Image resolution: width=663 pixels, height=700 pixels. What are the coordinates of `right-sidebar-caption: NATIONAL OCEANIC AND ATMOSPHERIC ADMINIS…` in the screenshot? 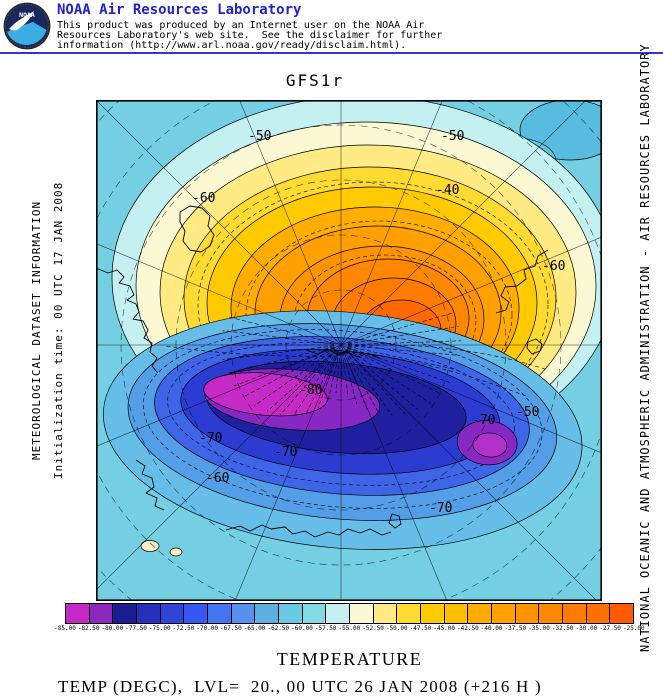 It's located at (645, 348).